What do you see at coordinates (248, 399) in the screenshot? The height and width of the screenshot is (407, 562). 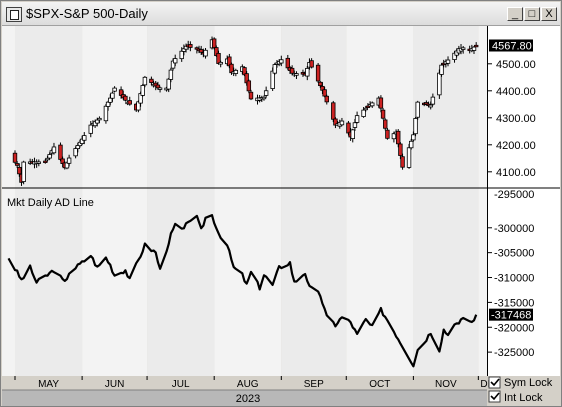 I see `year-label: 2023` at bounding box center [248, 399].